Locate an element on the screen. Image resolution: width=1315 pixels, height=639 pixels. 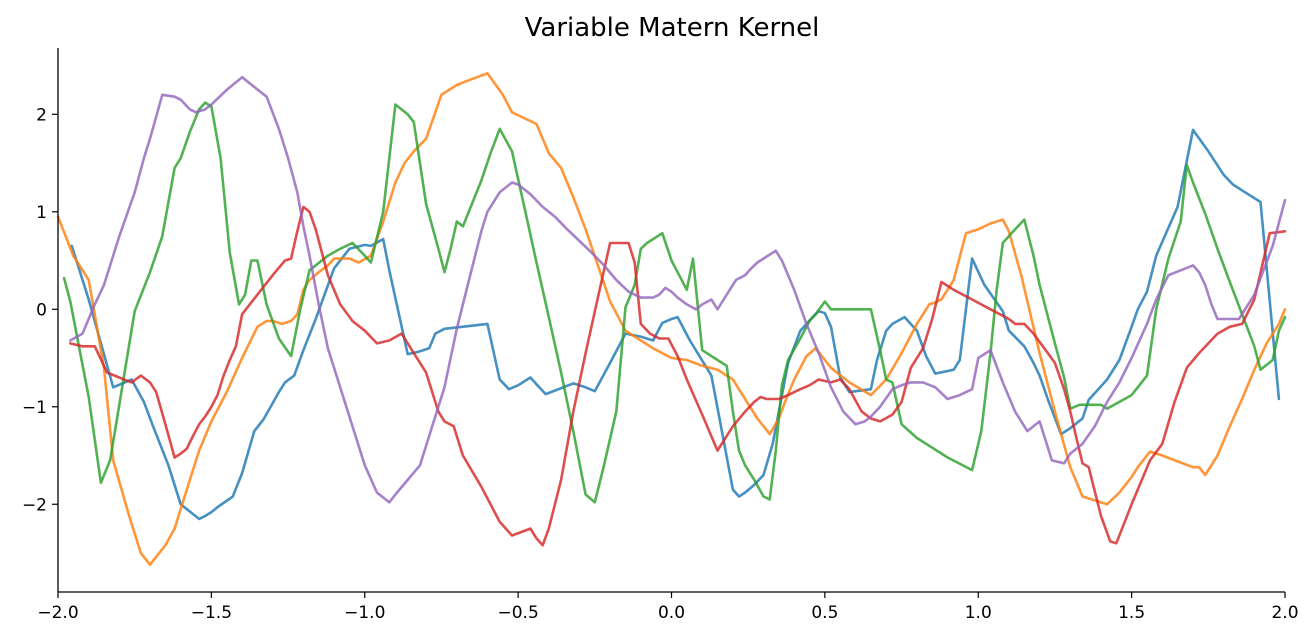
x-tick-label: −0.5 is located at coordinates (517, 613).